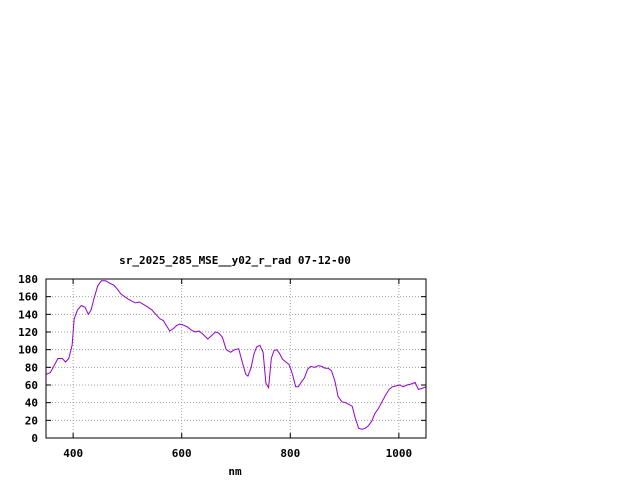  What do you see at coordinates (31, 385) in the screenshot?
I see `y-tick-label: 60` at bounding box center [31, 385].